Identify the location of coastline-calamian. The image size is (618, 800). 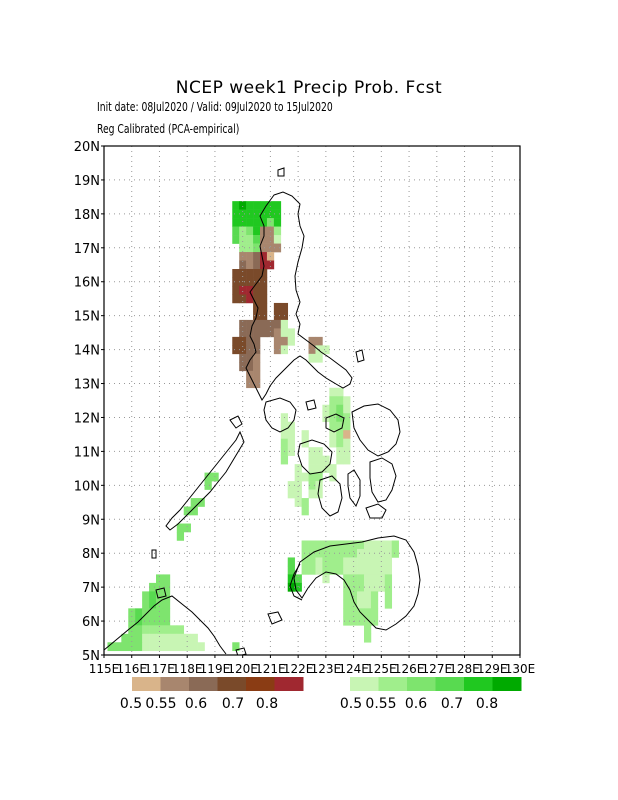
(236, 422).